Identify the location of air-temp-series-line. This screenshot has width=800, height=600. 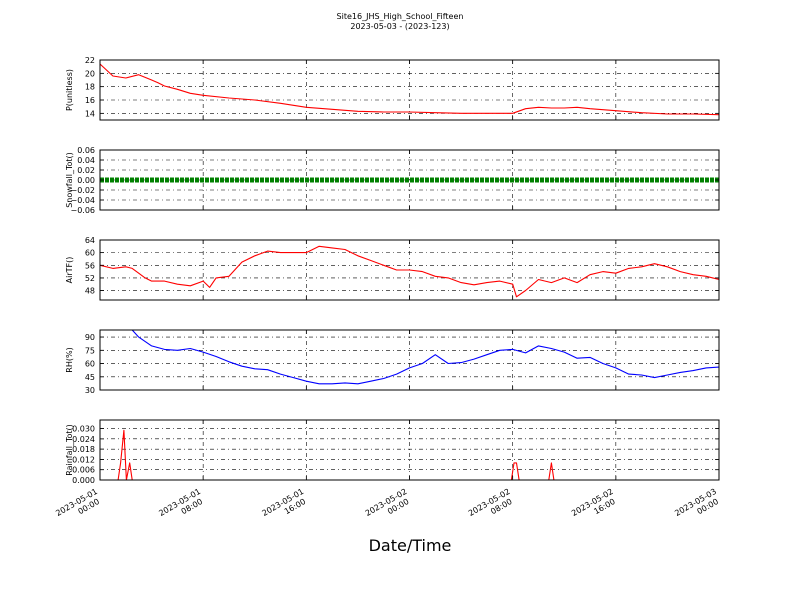
(409, 271).